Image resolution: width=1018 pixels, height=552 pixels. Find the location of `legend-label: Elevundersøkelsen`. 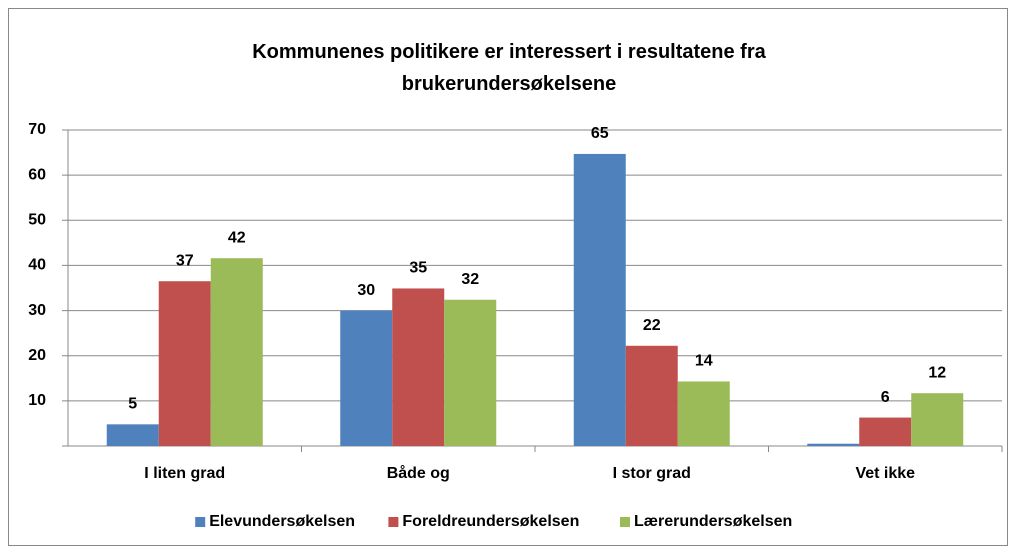

legend-label: Elevundersøkelsen is located at coordinates (282, 521).